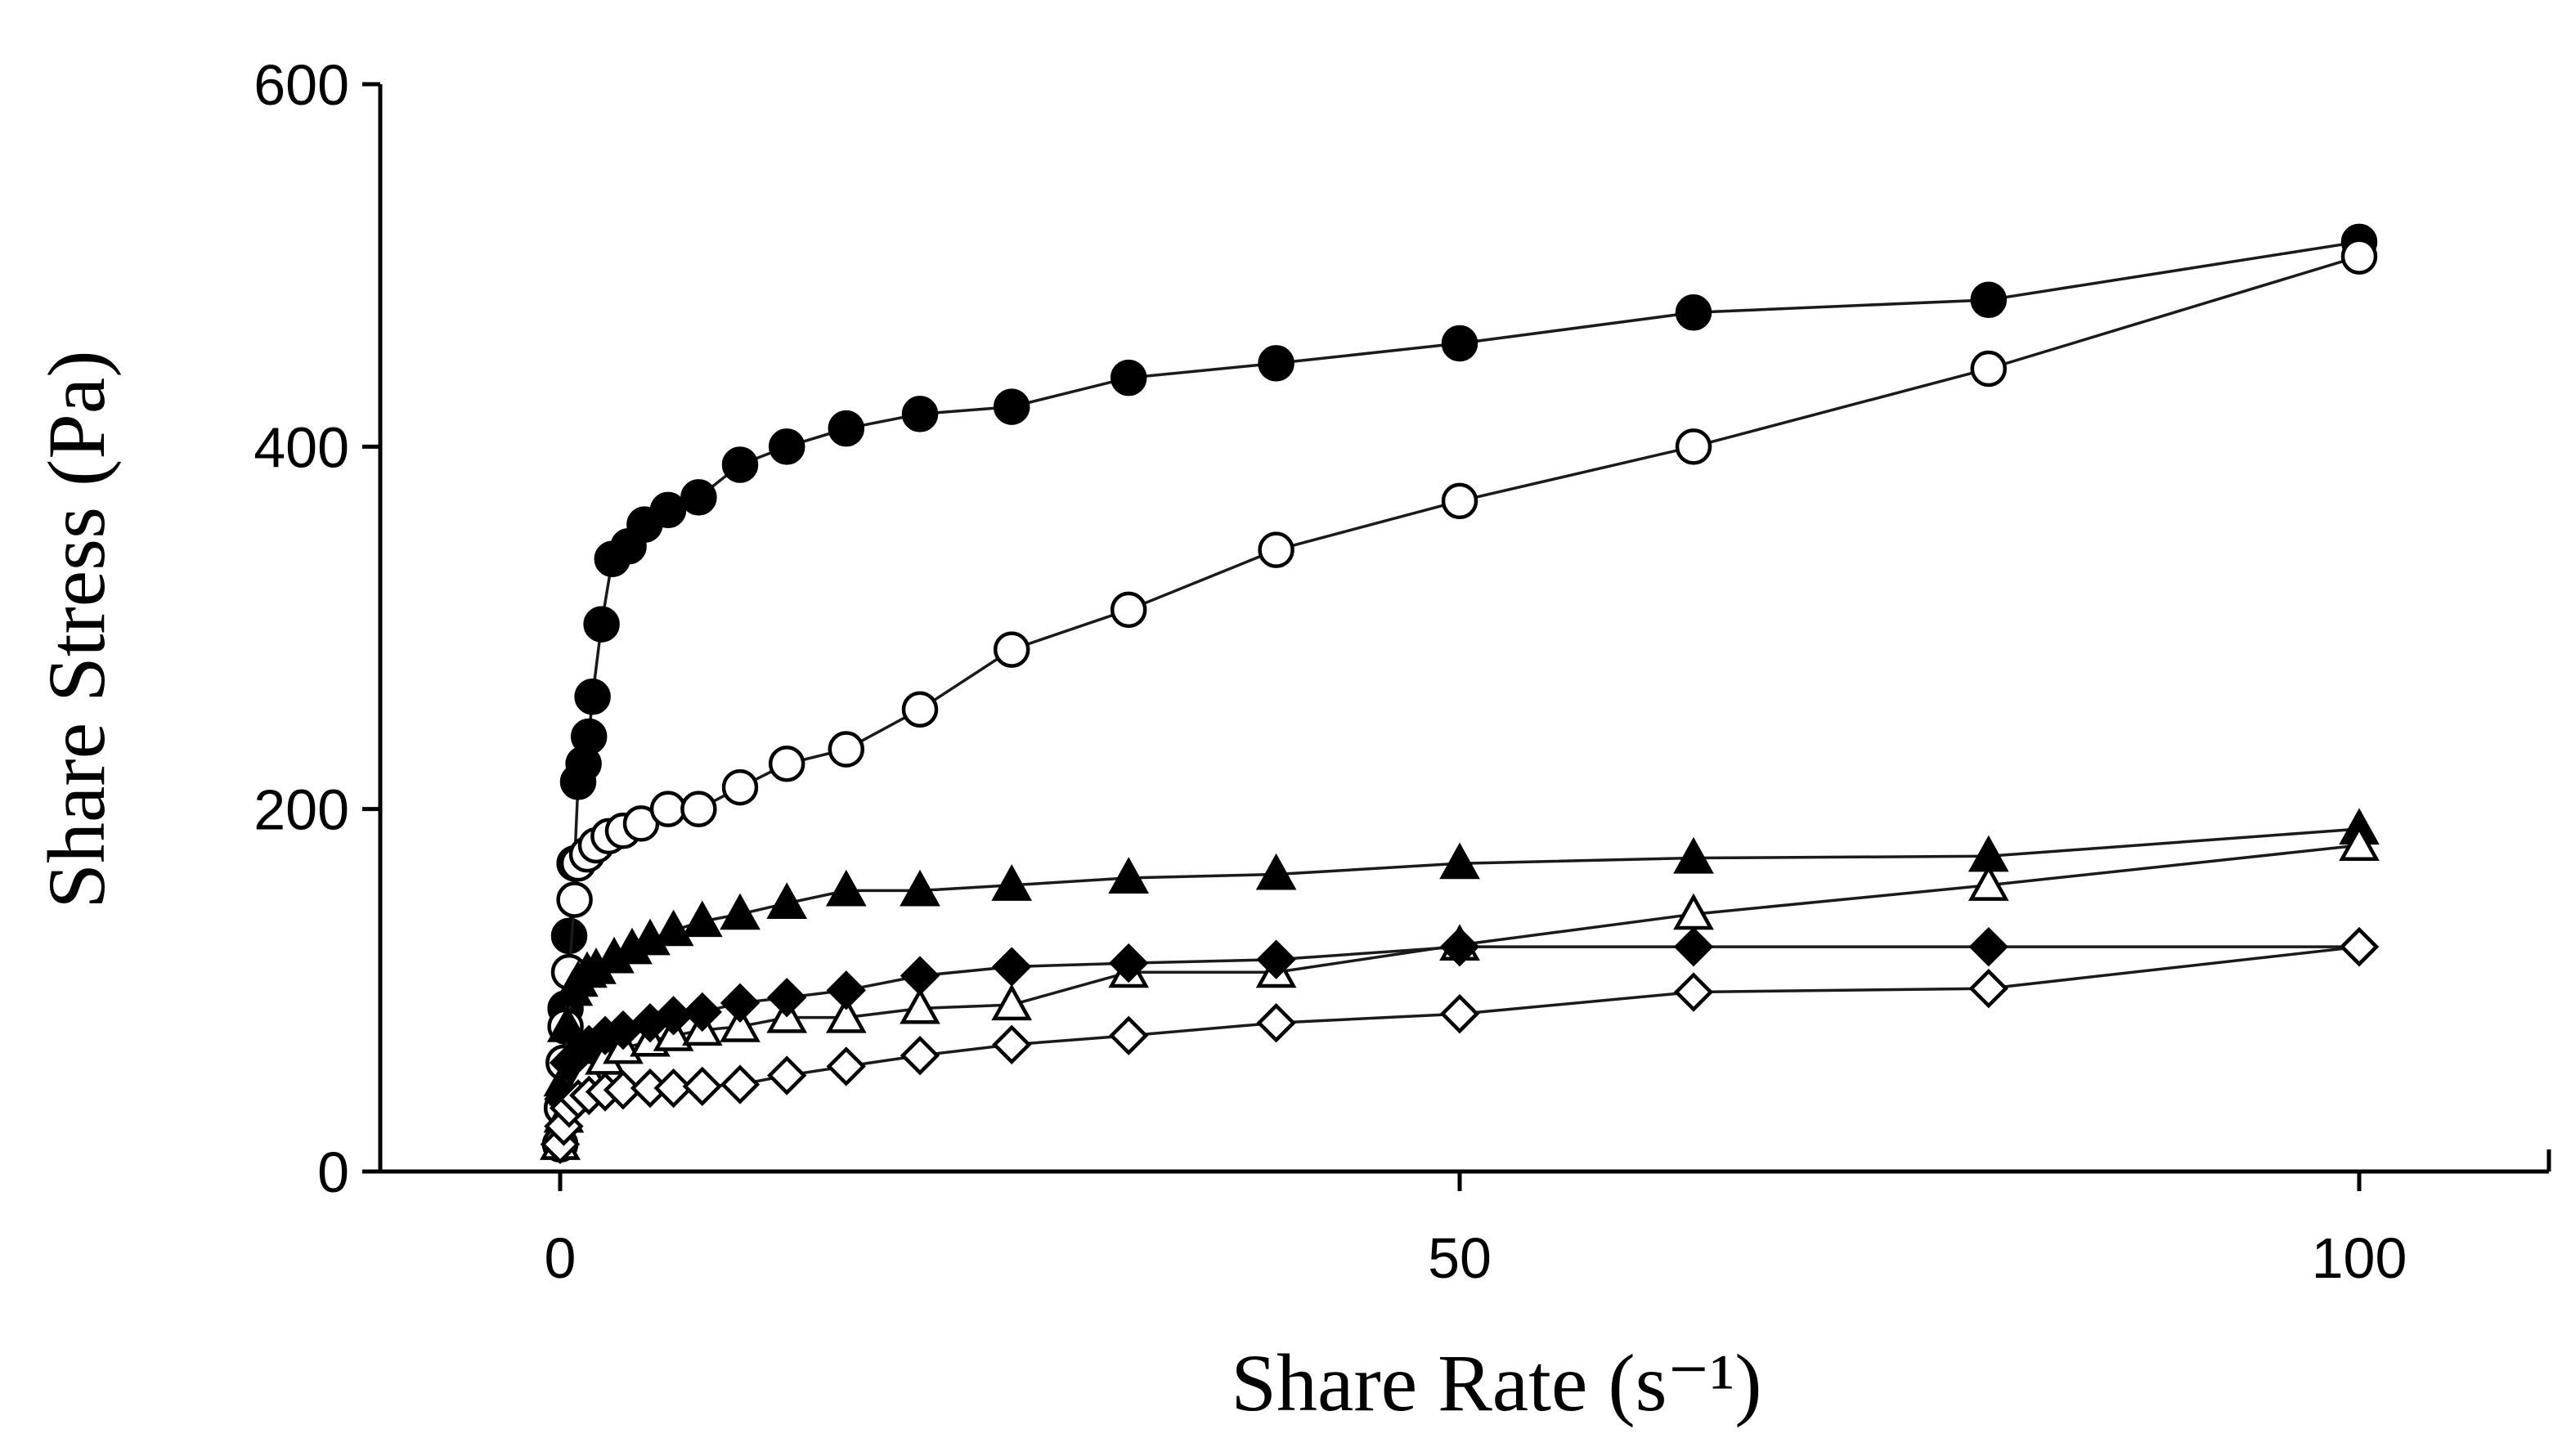 The image size is (2571, 1456). Describe the element at coordinates (2359, 1258) in the screenshot. I see `x-tick-label: 100` at that location.